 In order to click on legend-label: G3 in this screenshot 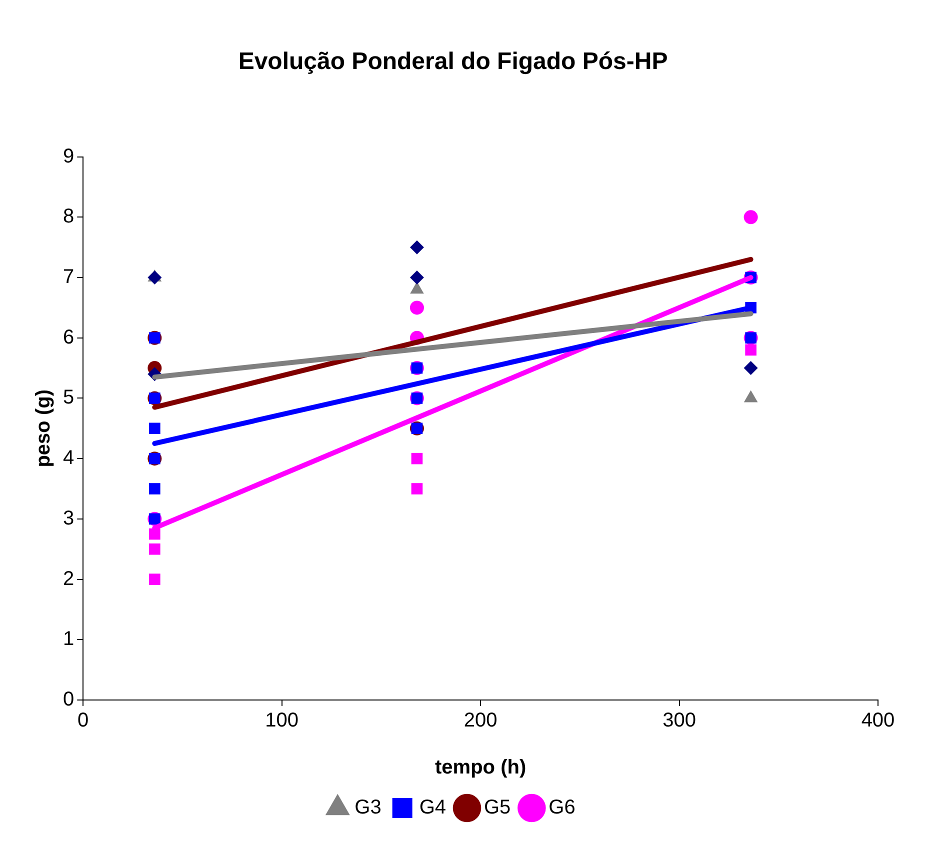, I will do `click(368, 807)`.